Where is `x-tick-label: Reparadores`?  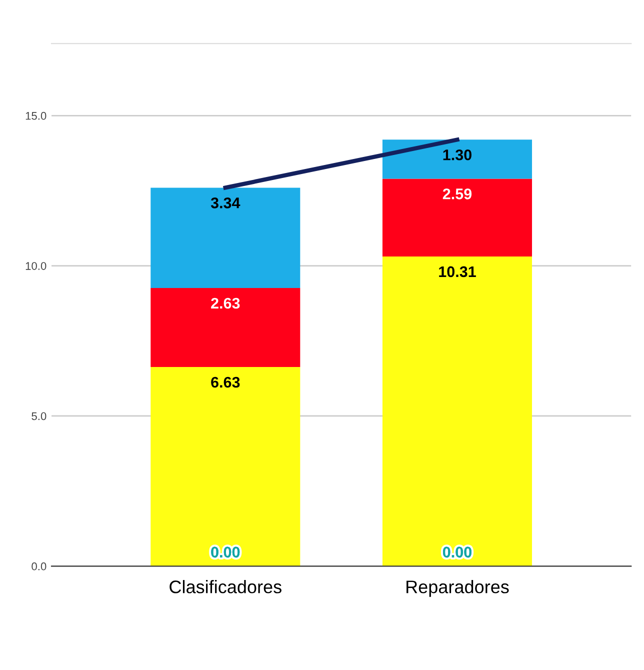 x-tick-label: Reparadores is located at coordinates (457, 588).